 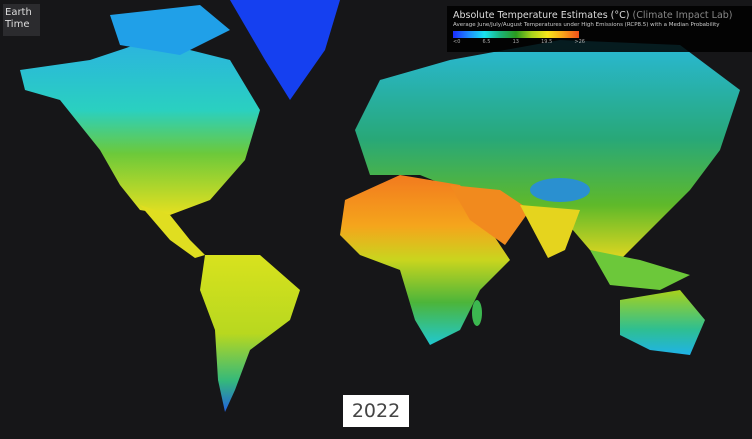 I want to click on legend-tick: 13, so click(x=515, y=42).